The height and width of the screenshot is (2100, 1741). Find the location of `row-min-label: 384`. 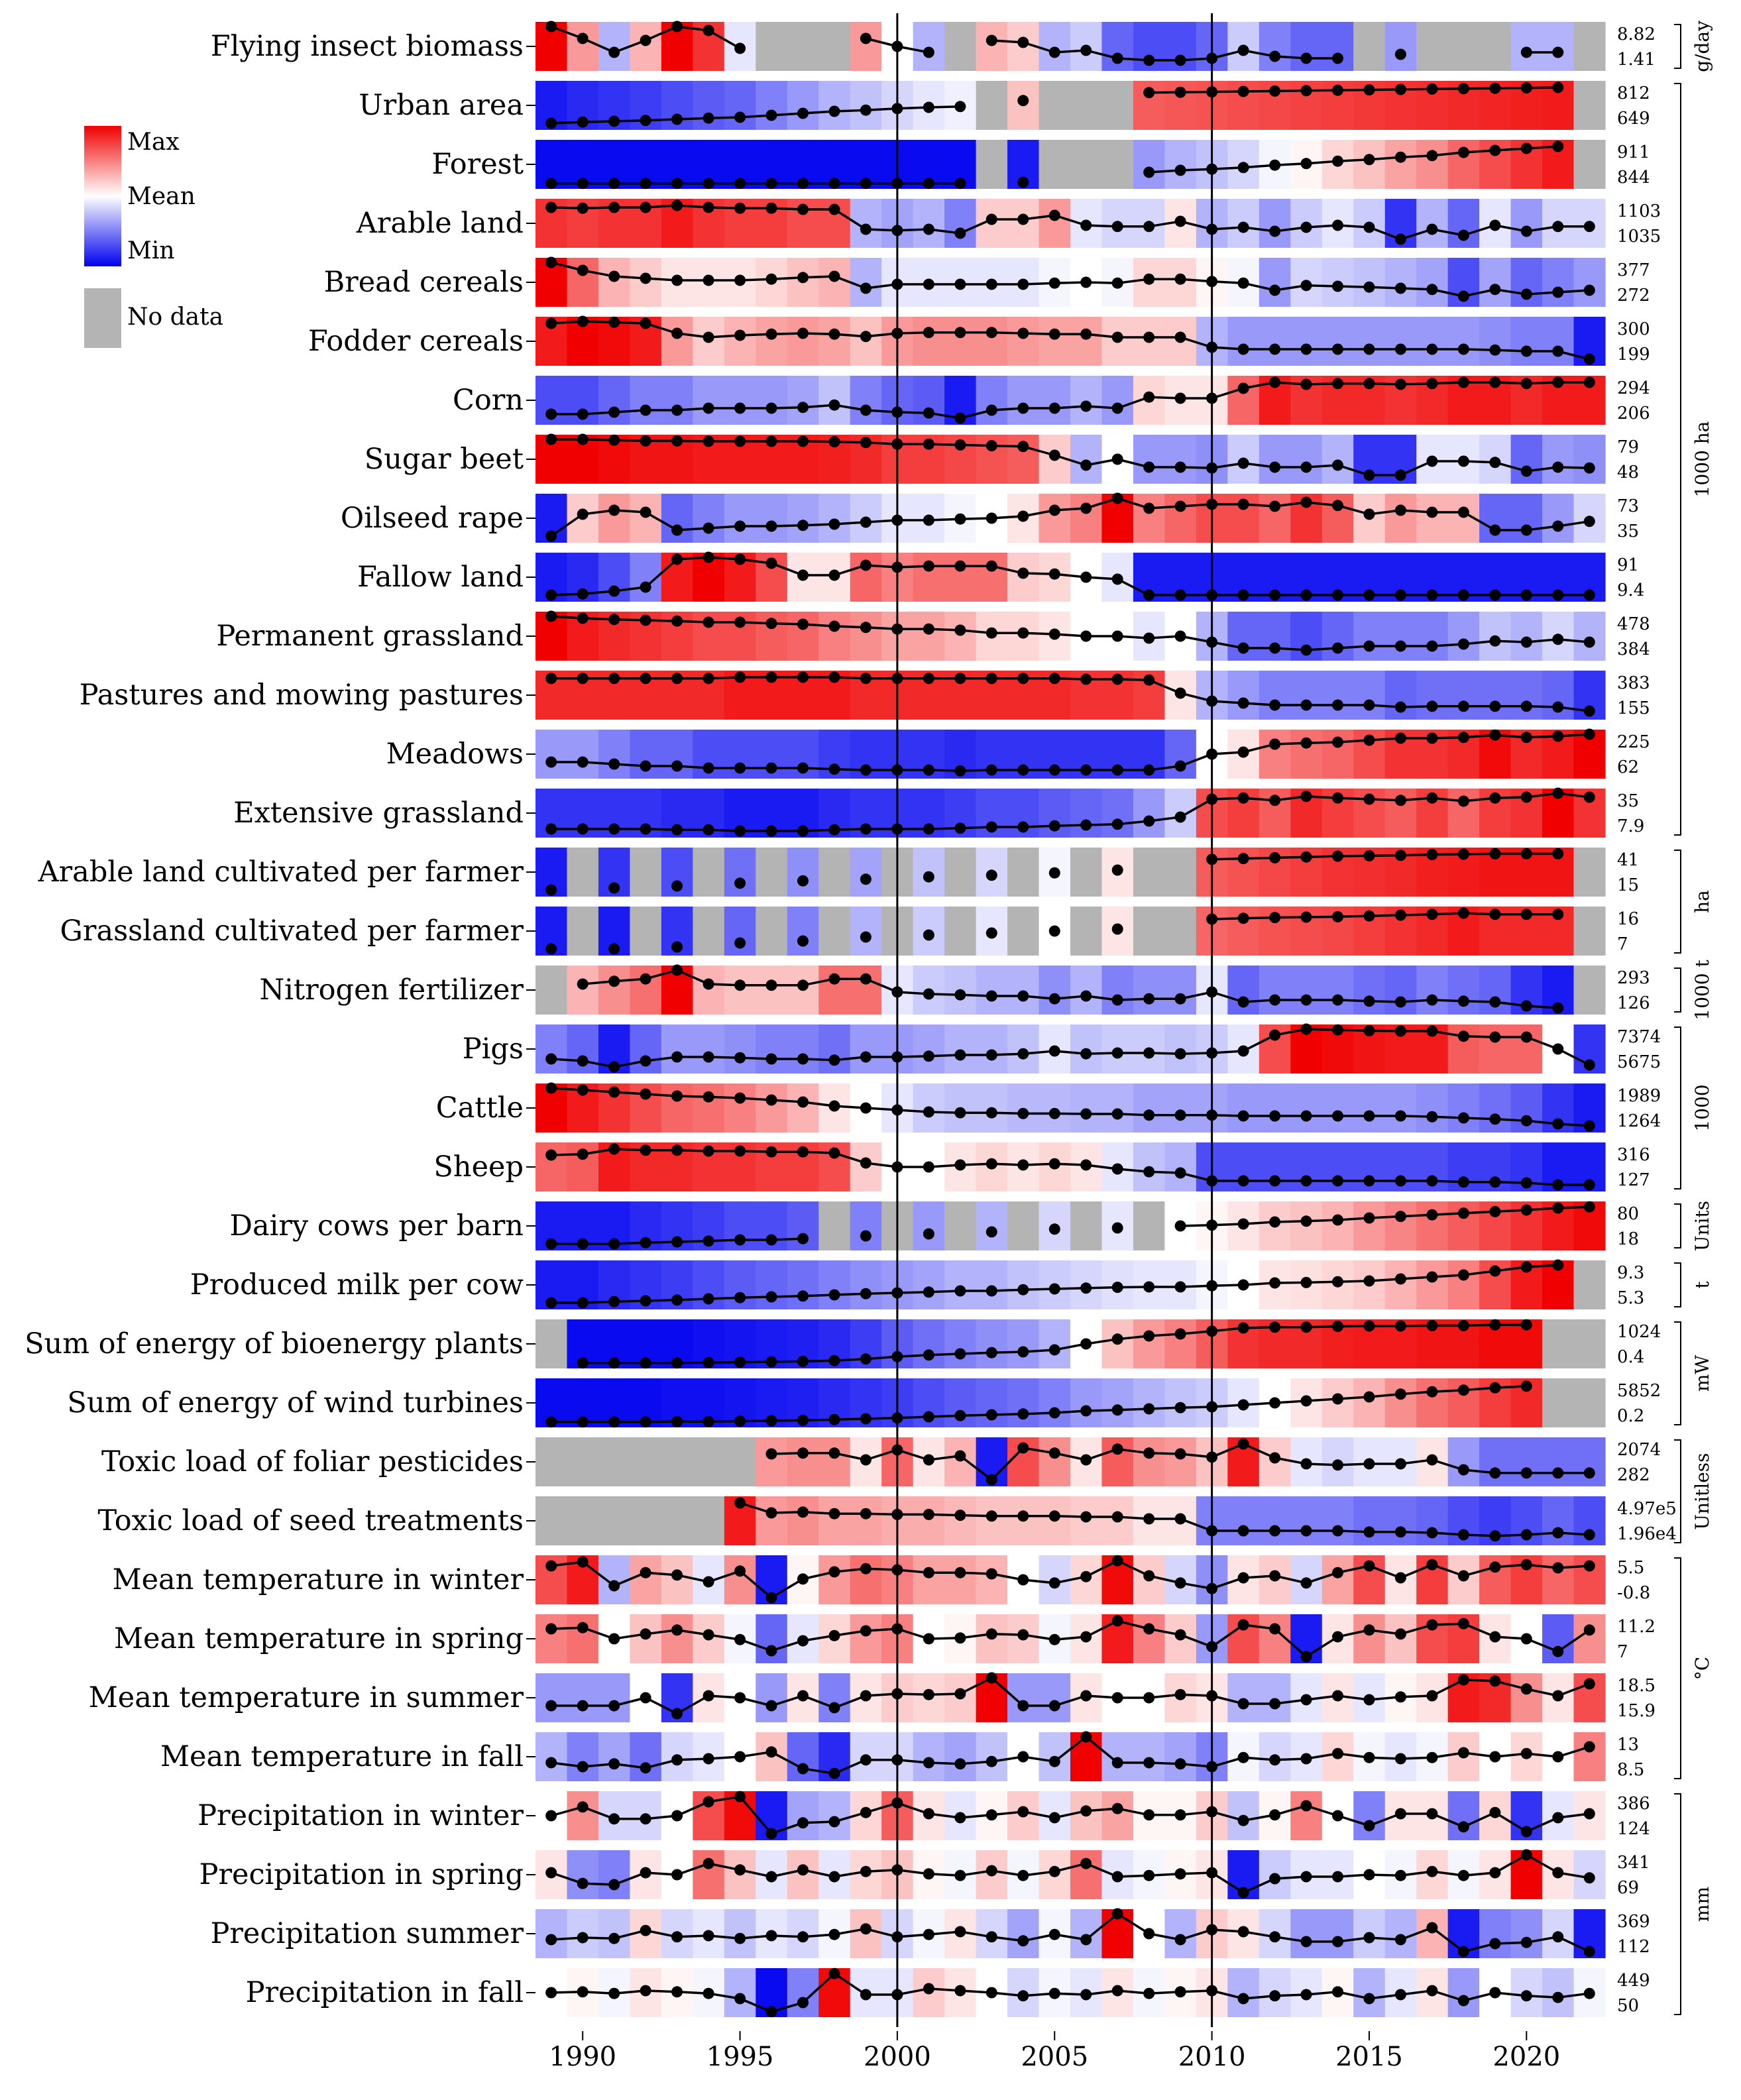

row-min-label: 384 is located at coordinates (1633, 649).